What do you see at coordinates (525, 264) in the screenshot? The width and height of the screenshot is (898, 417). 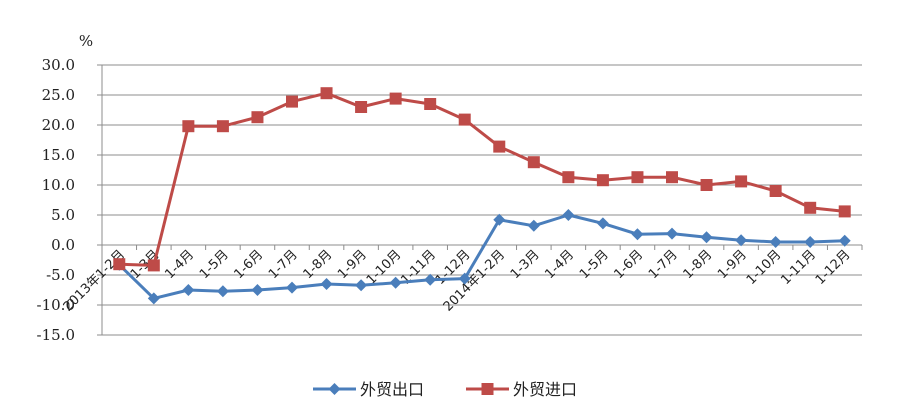 I see `x-tick-label: 1-3月` at bounding box center [525, 264].